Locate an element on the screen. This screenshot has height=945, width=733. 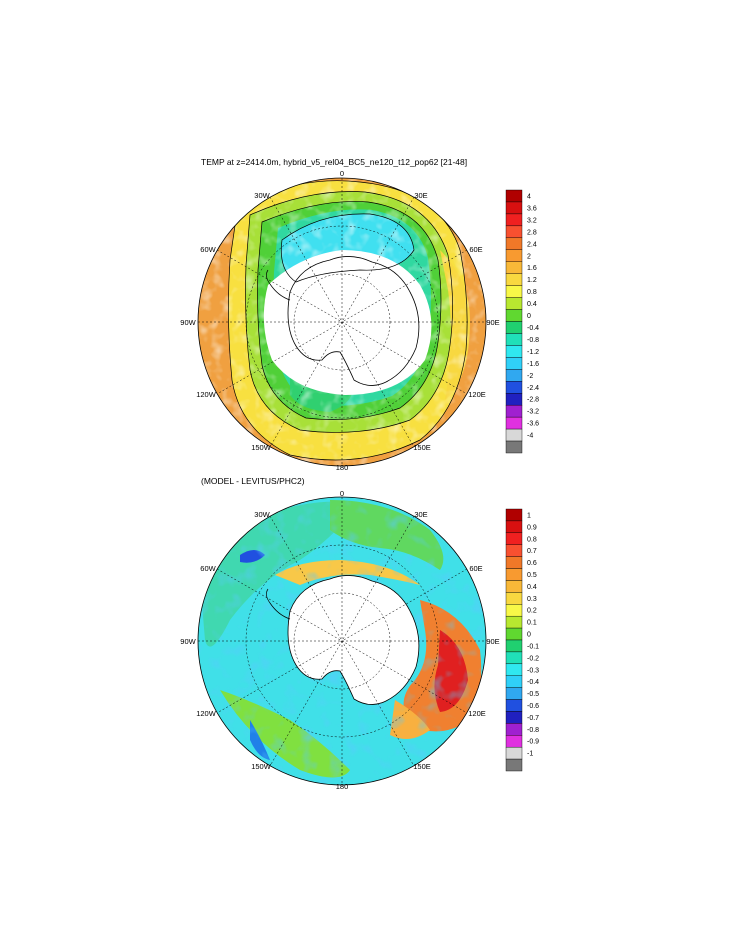
colorbar-tick-label: -1.2 is located at coordinates (533, 352).